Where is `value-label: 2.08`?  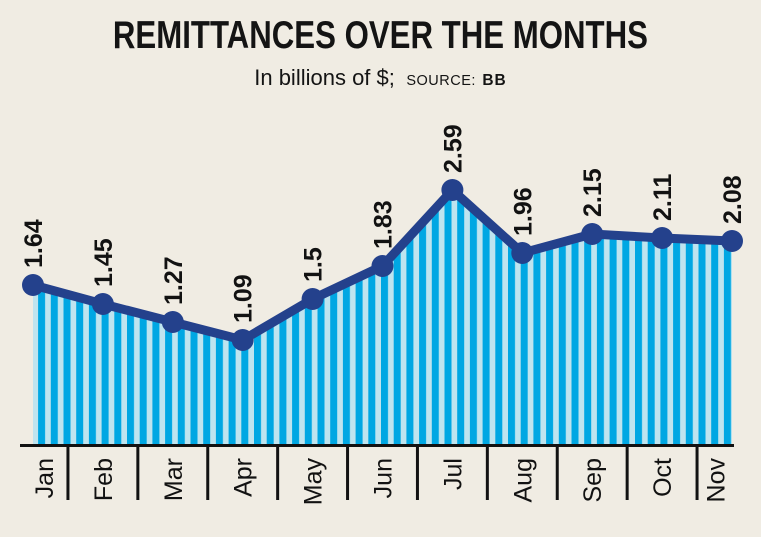 value-label: 2.08 is located at coordinates (733, 199).